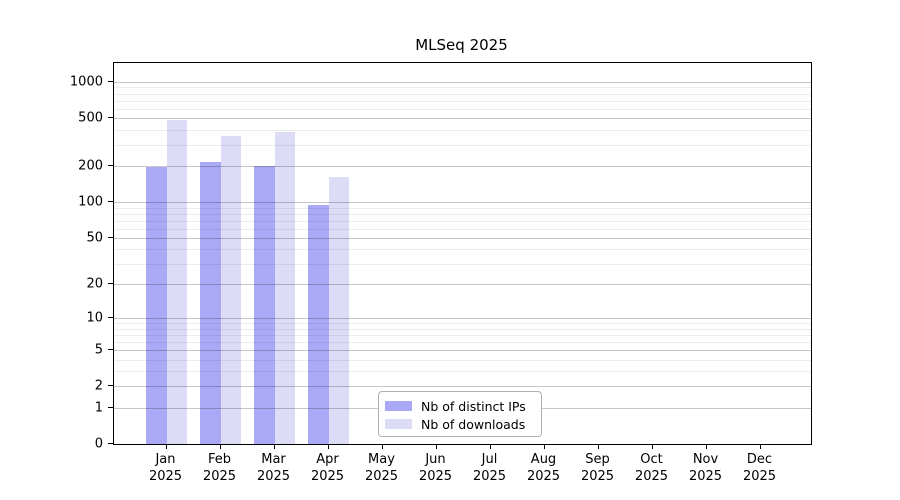  What do you see at coordinates (98, 408) in the screenshot?
I see `y-tick-label: 1` at bounding box center [98, 408].